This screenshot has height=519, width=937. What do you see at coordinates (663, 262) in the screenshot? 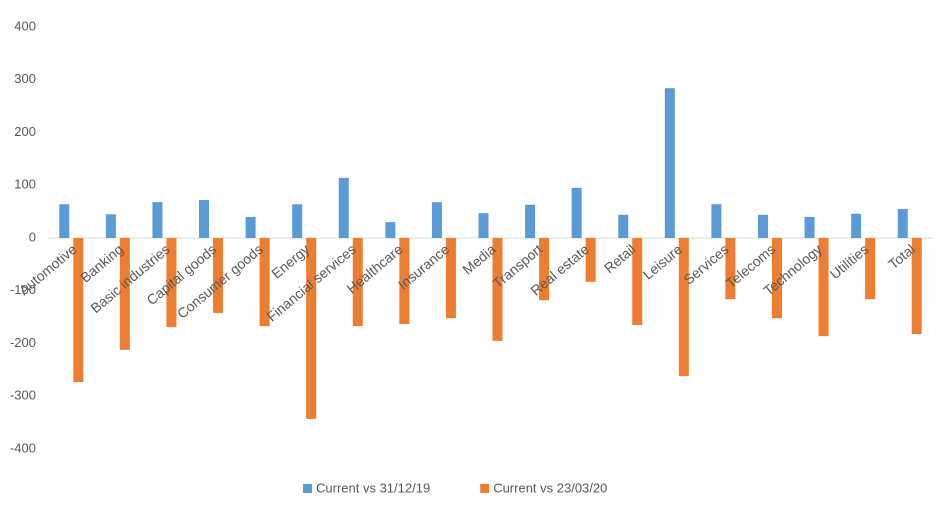
I see `x-tick-label: Leisure` at bounding box center [663, 262].